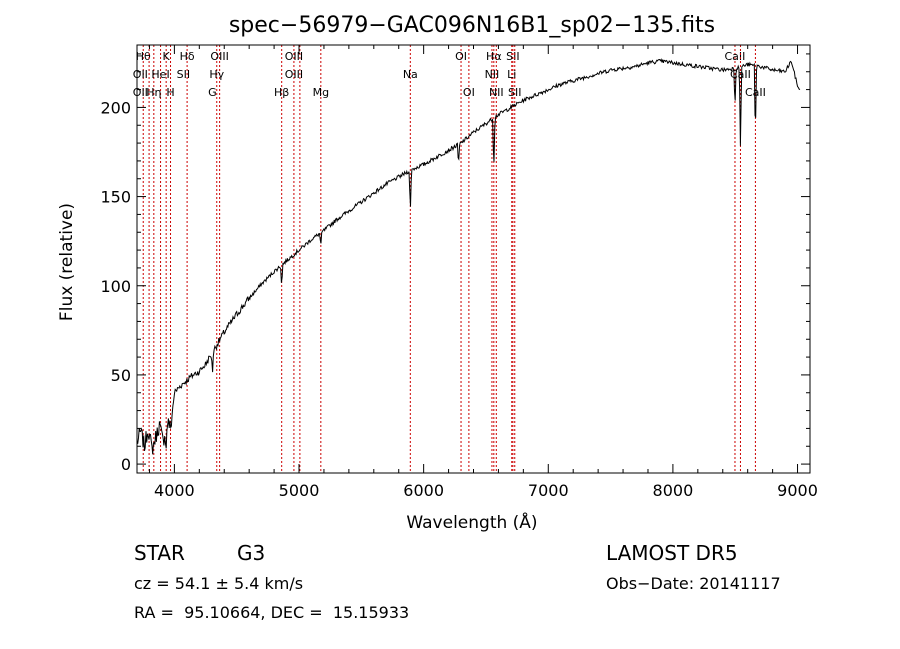 The width and height of the screenshot is (900, 649). I want to click on spectral-line-label: G, so click(212, 92).